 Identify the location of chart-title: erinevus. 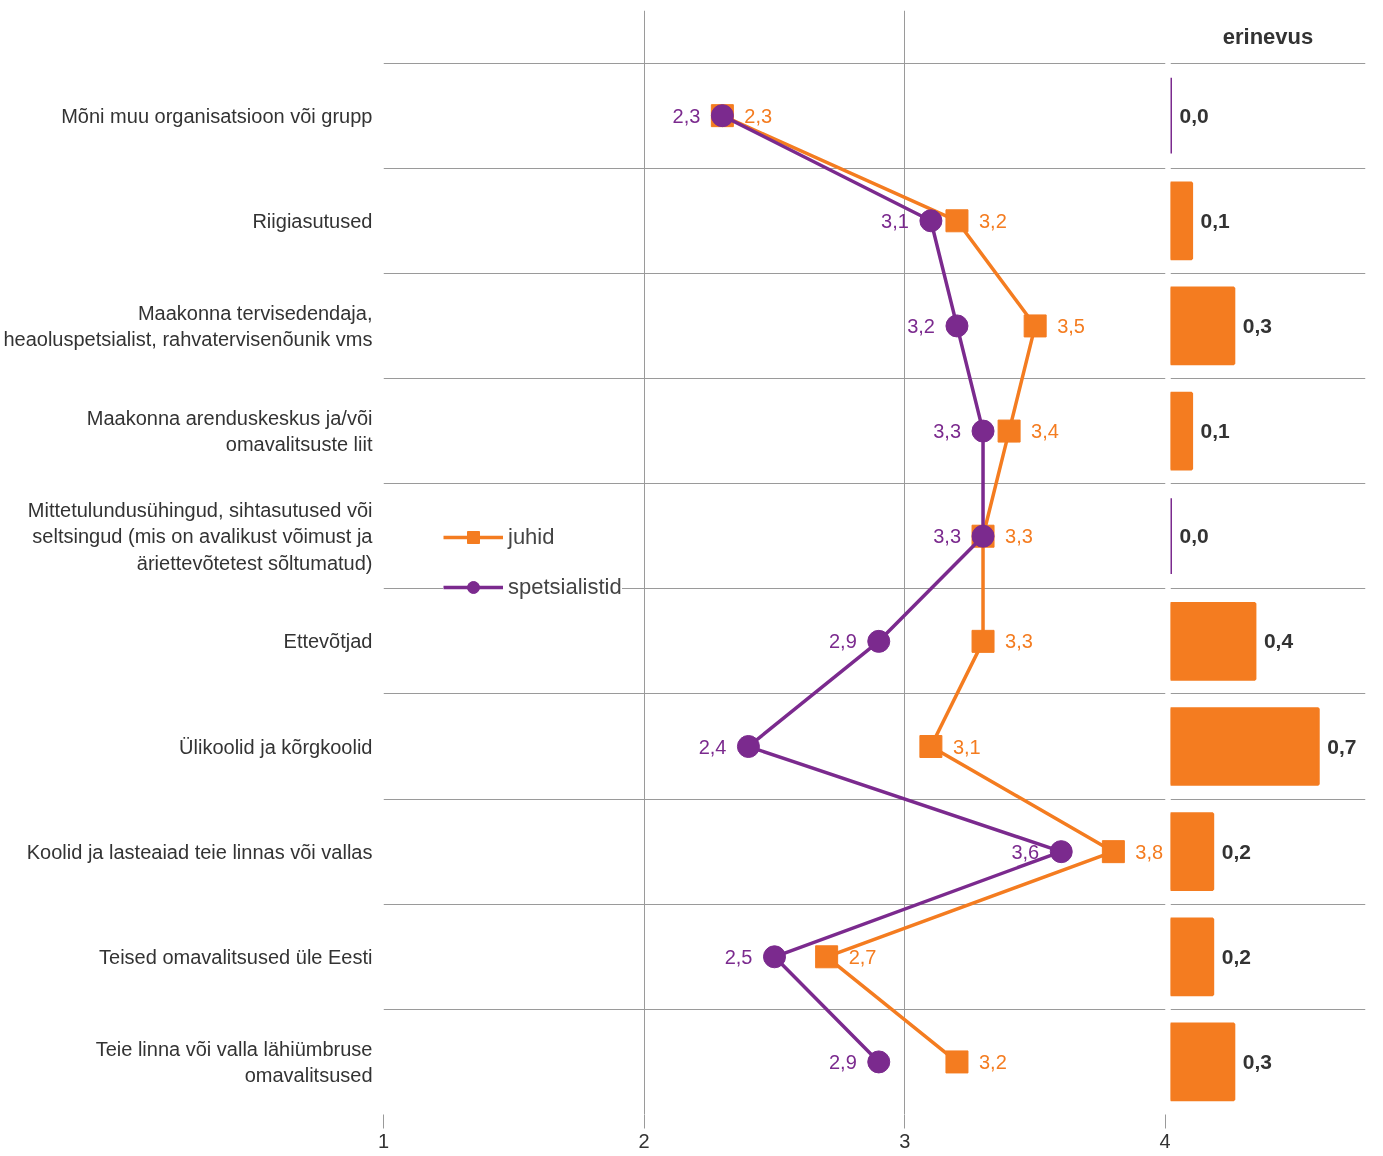
(1268, 37).